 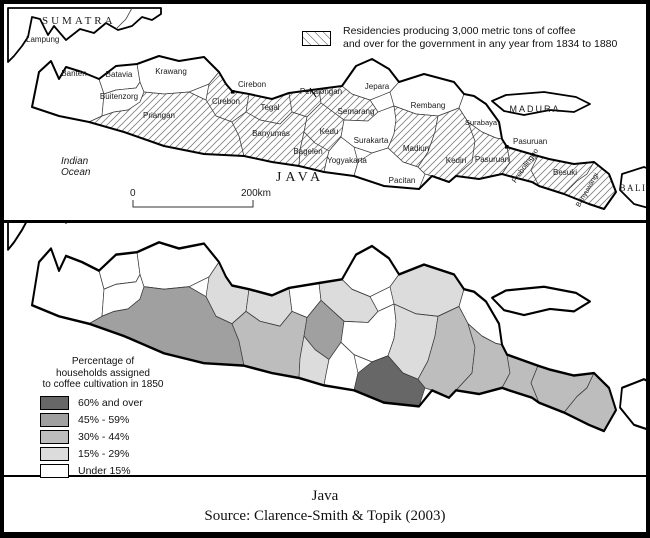 What do you see at coordinates (313, 92) in the screenshot?
I see `pekalongan-tick` at bounding box center [313, 92].